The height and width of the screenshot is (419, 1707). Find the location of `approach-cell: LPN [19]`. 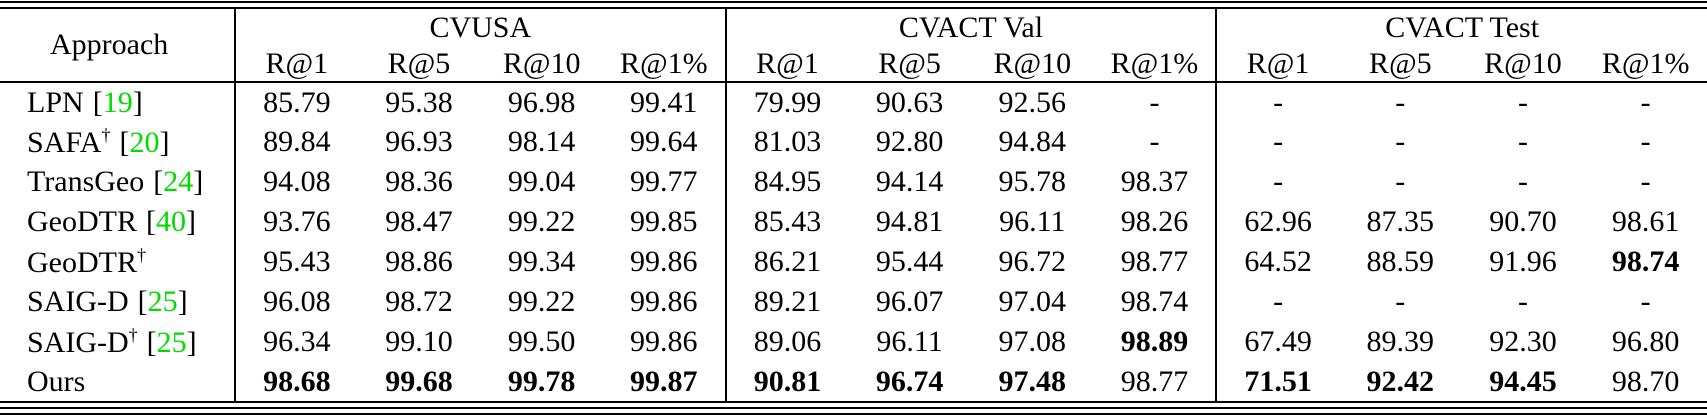

approach-cell: LPN [19] is located at coordinates (117, 102).